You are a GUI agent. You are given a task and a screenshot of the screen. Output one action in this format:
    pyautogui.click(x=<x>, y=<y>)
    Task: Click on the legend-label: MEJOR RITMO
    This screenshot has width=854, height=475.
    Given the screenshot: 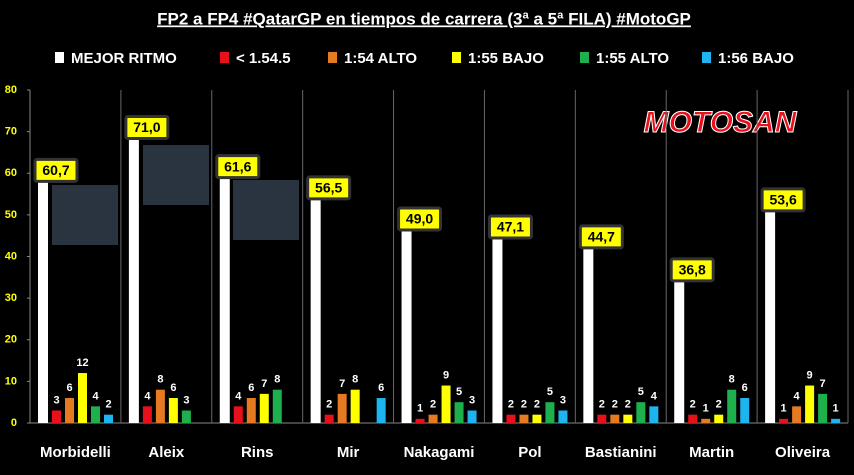 What is the action you would take?
    pyautogui.click(x=124, y=58)
    